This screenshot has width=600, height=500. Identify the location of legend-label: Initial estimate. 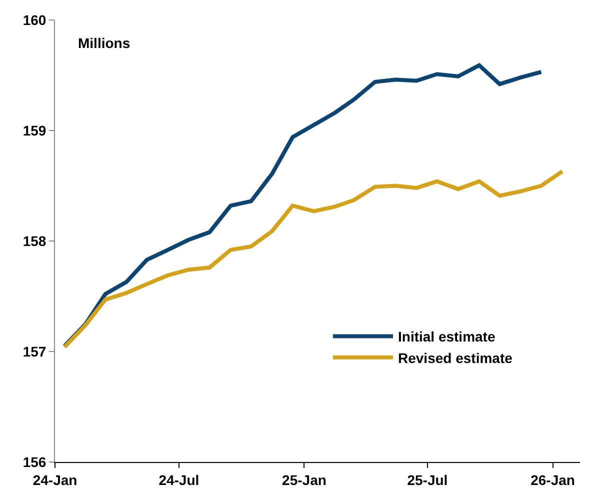
(447, 336).